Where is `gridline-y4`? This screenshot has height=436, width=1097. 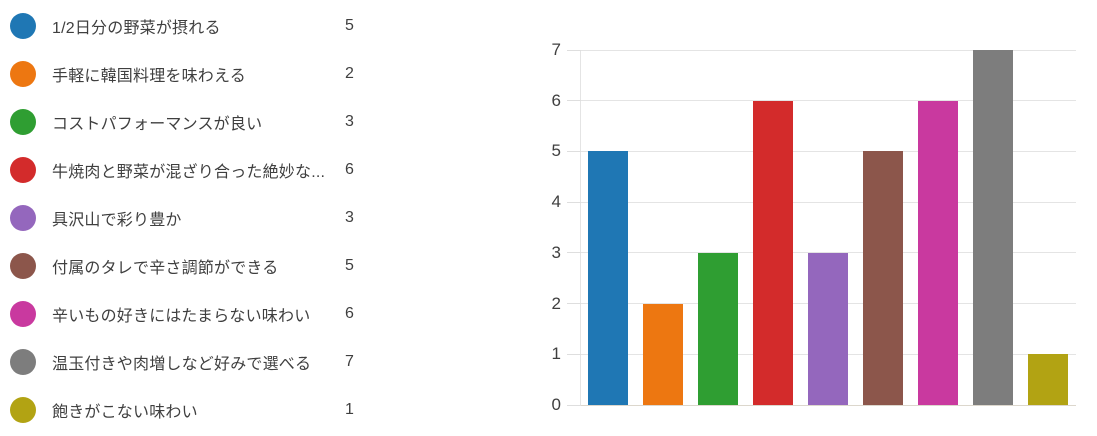 gridline-y4 is located at coordinates (828, 202).